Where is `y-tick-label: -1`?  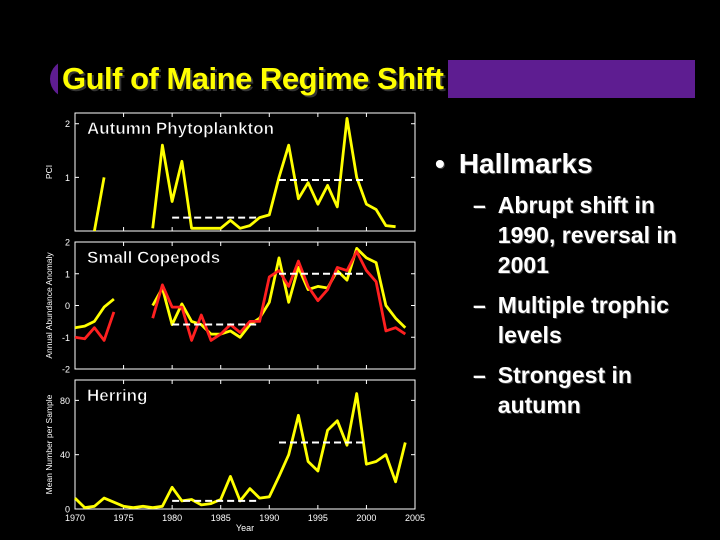
y-tick-label: -1 is located at coordinates (66, 338).